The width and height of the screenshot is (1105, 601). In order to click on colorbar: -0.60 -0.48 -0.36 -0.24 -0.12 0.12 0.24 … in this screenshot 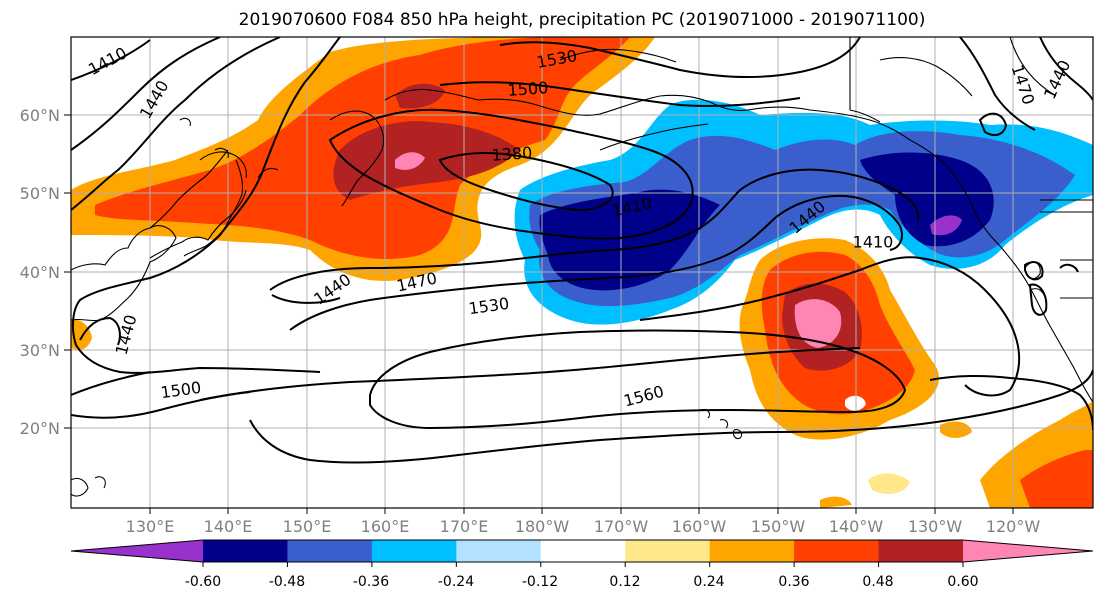, I will do `click(582, 564)`.